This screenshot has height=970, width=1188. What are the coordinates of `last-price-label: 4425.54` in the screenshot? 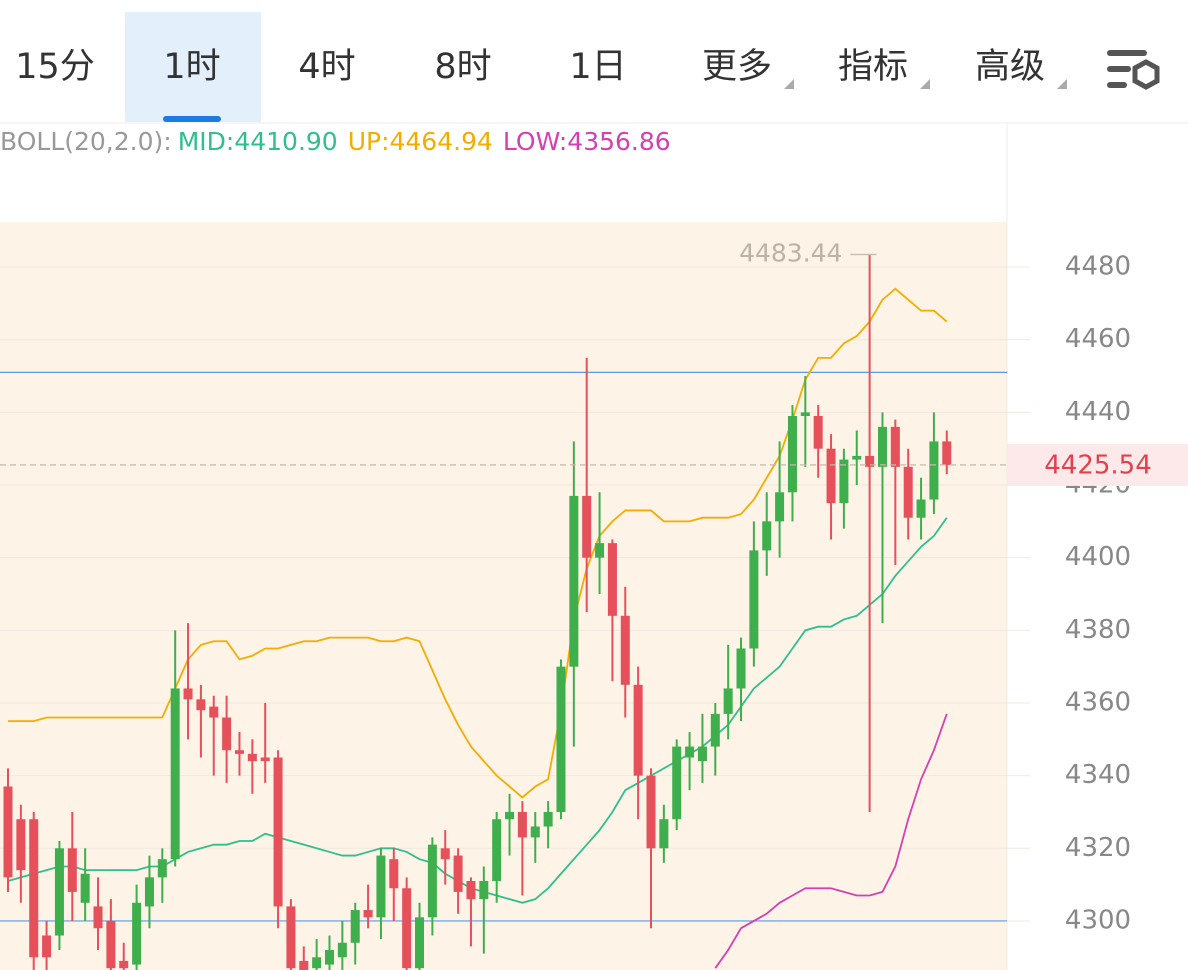 It's located at (1098, 465).